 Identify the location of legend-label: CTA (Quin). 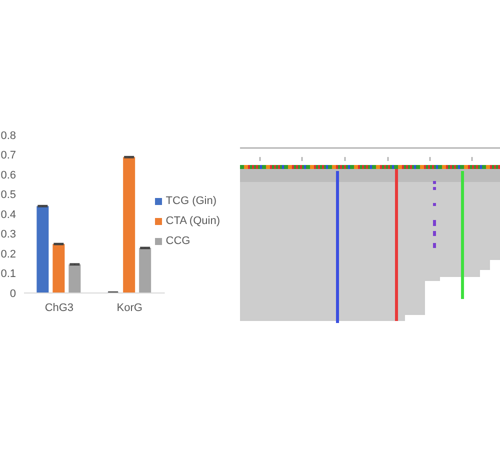
(193, 221).